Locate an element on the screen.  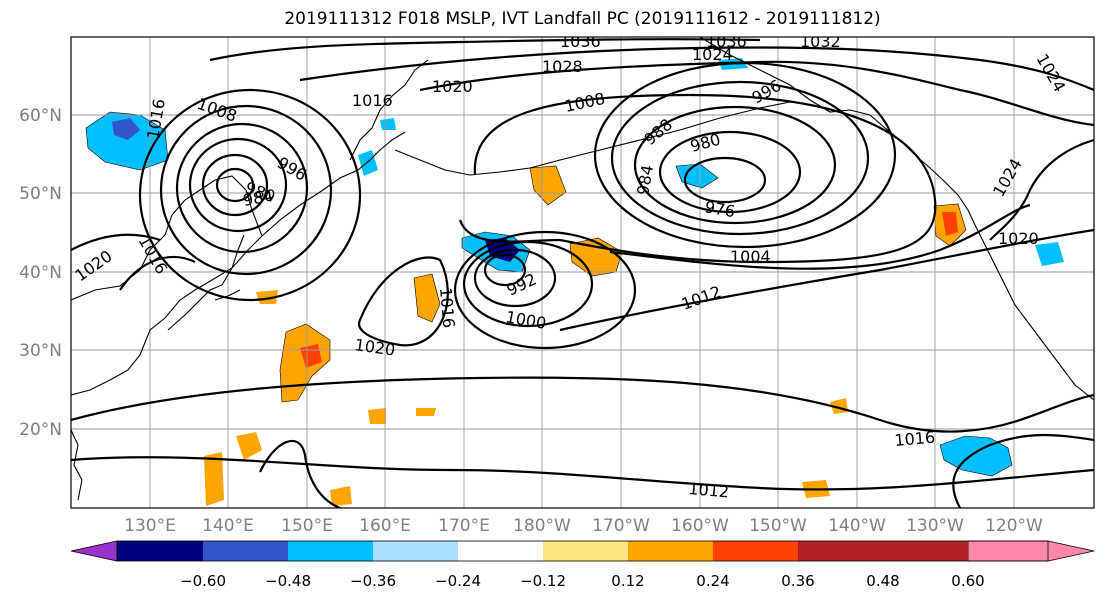
lon-label-150w: 150°W is located at coordinates (778, 526).